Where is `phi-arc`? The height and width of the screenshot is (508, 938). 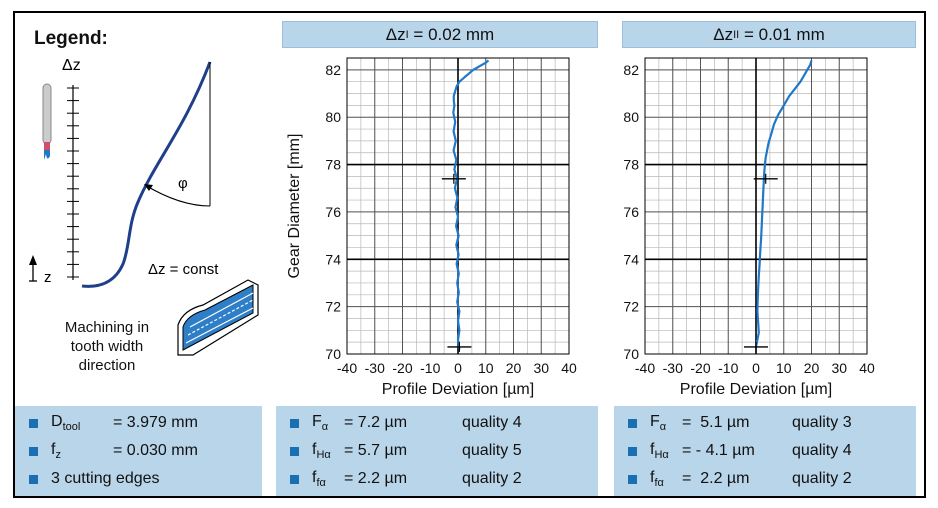 phi-arc is located at coordinates (177, 195).